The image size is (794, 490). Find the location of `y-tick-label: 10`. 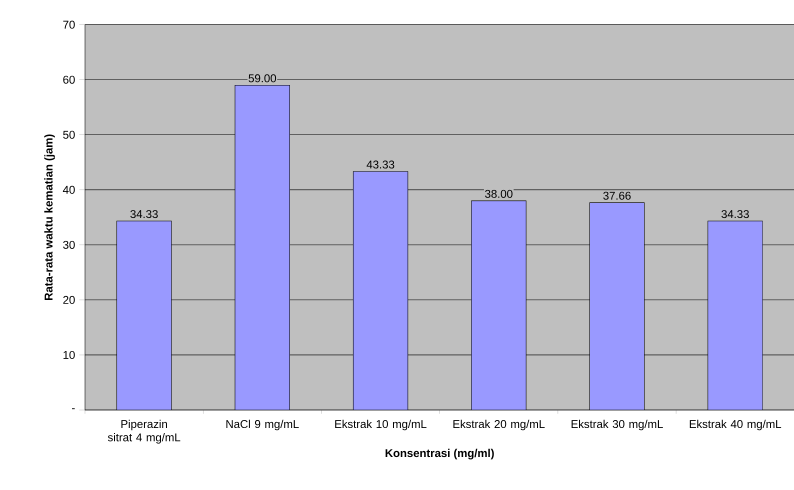

y-tick-label: 10 is located at coordinates (69, 354).